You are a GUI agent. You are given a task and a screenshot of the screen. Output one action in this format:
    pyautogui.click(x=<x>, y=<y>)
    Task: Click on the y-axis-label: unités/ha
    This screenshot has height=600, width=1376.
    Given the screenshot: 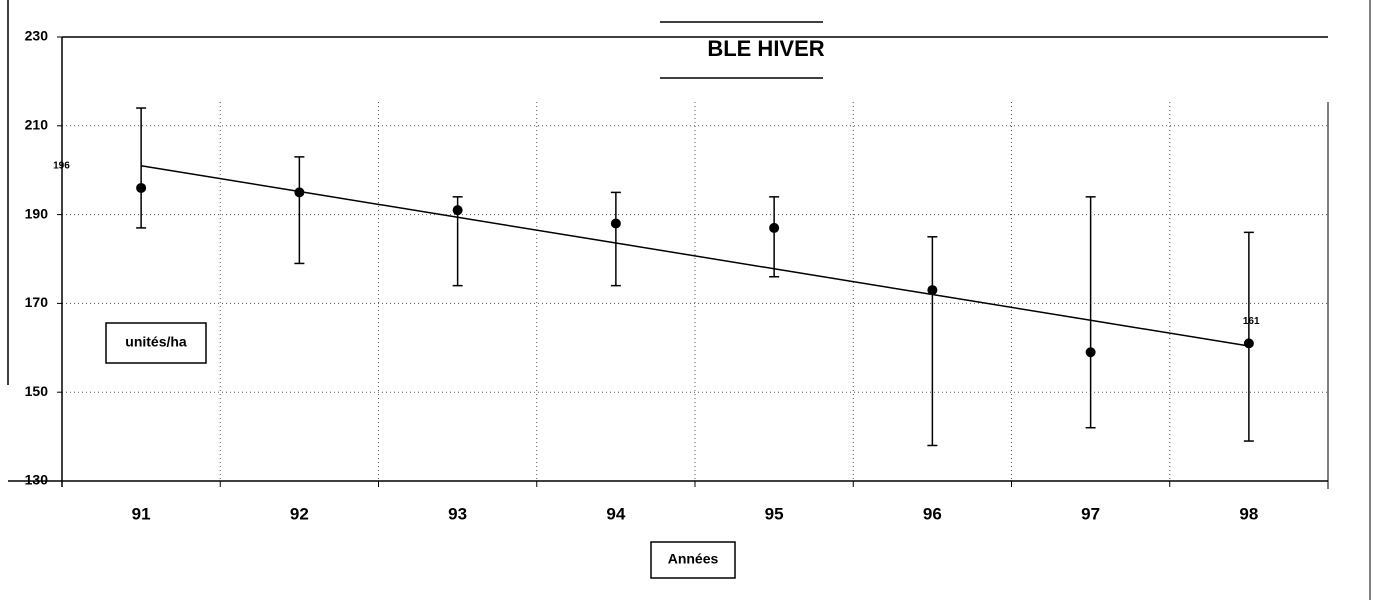 What is the action you would take?
    pyautogui.click(x=156, y=342)
    